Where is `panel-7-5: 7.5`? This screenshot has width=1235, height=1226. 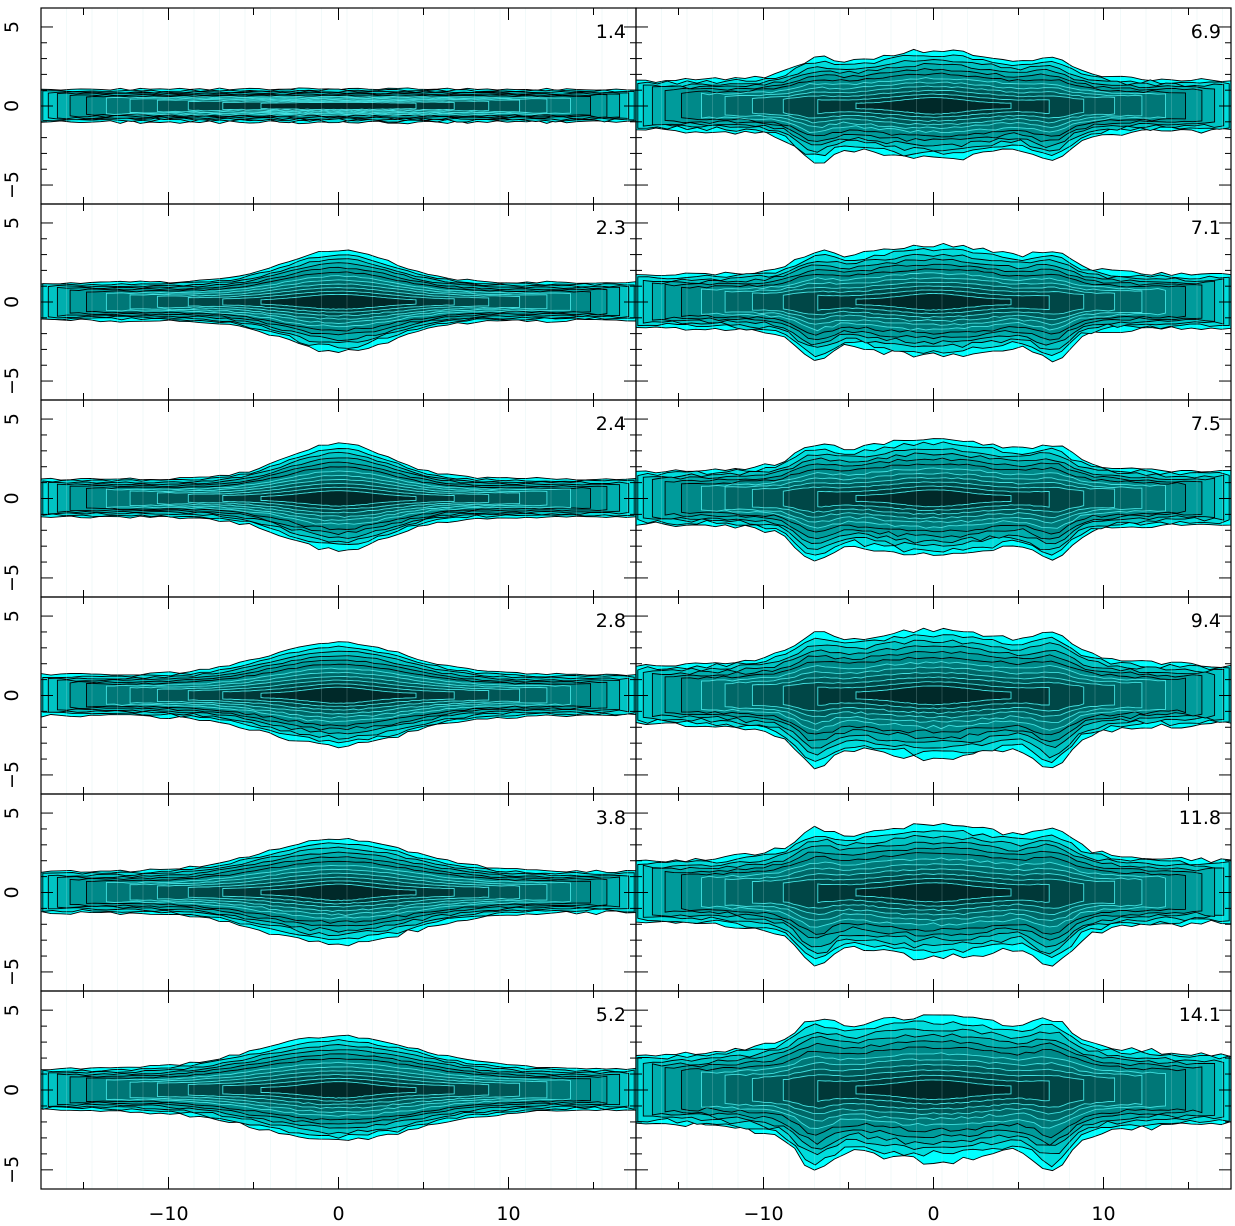 panel-7-5: 7.5 is located at coordinates (933, 498).